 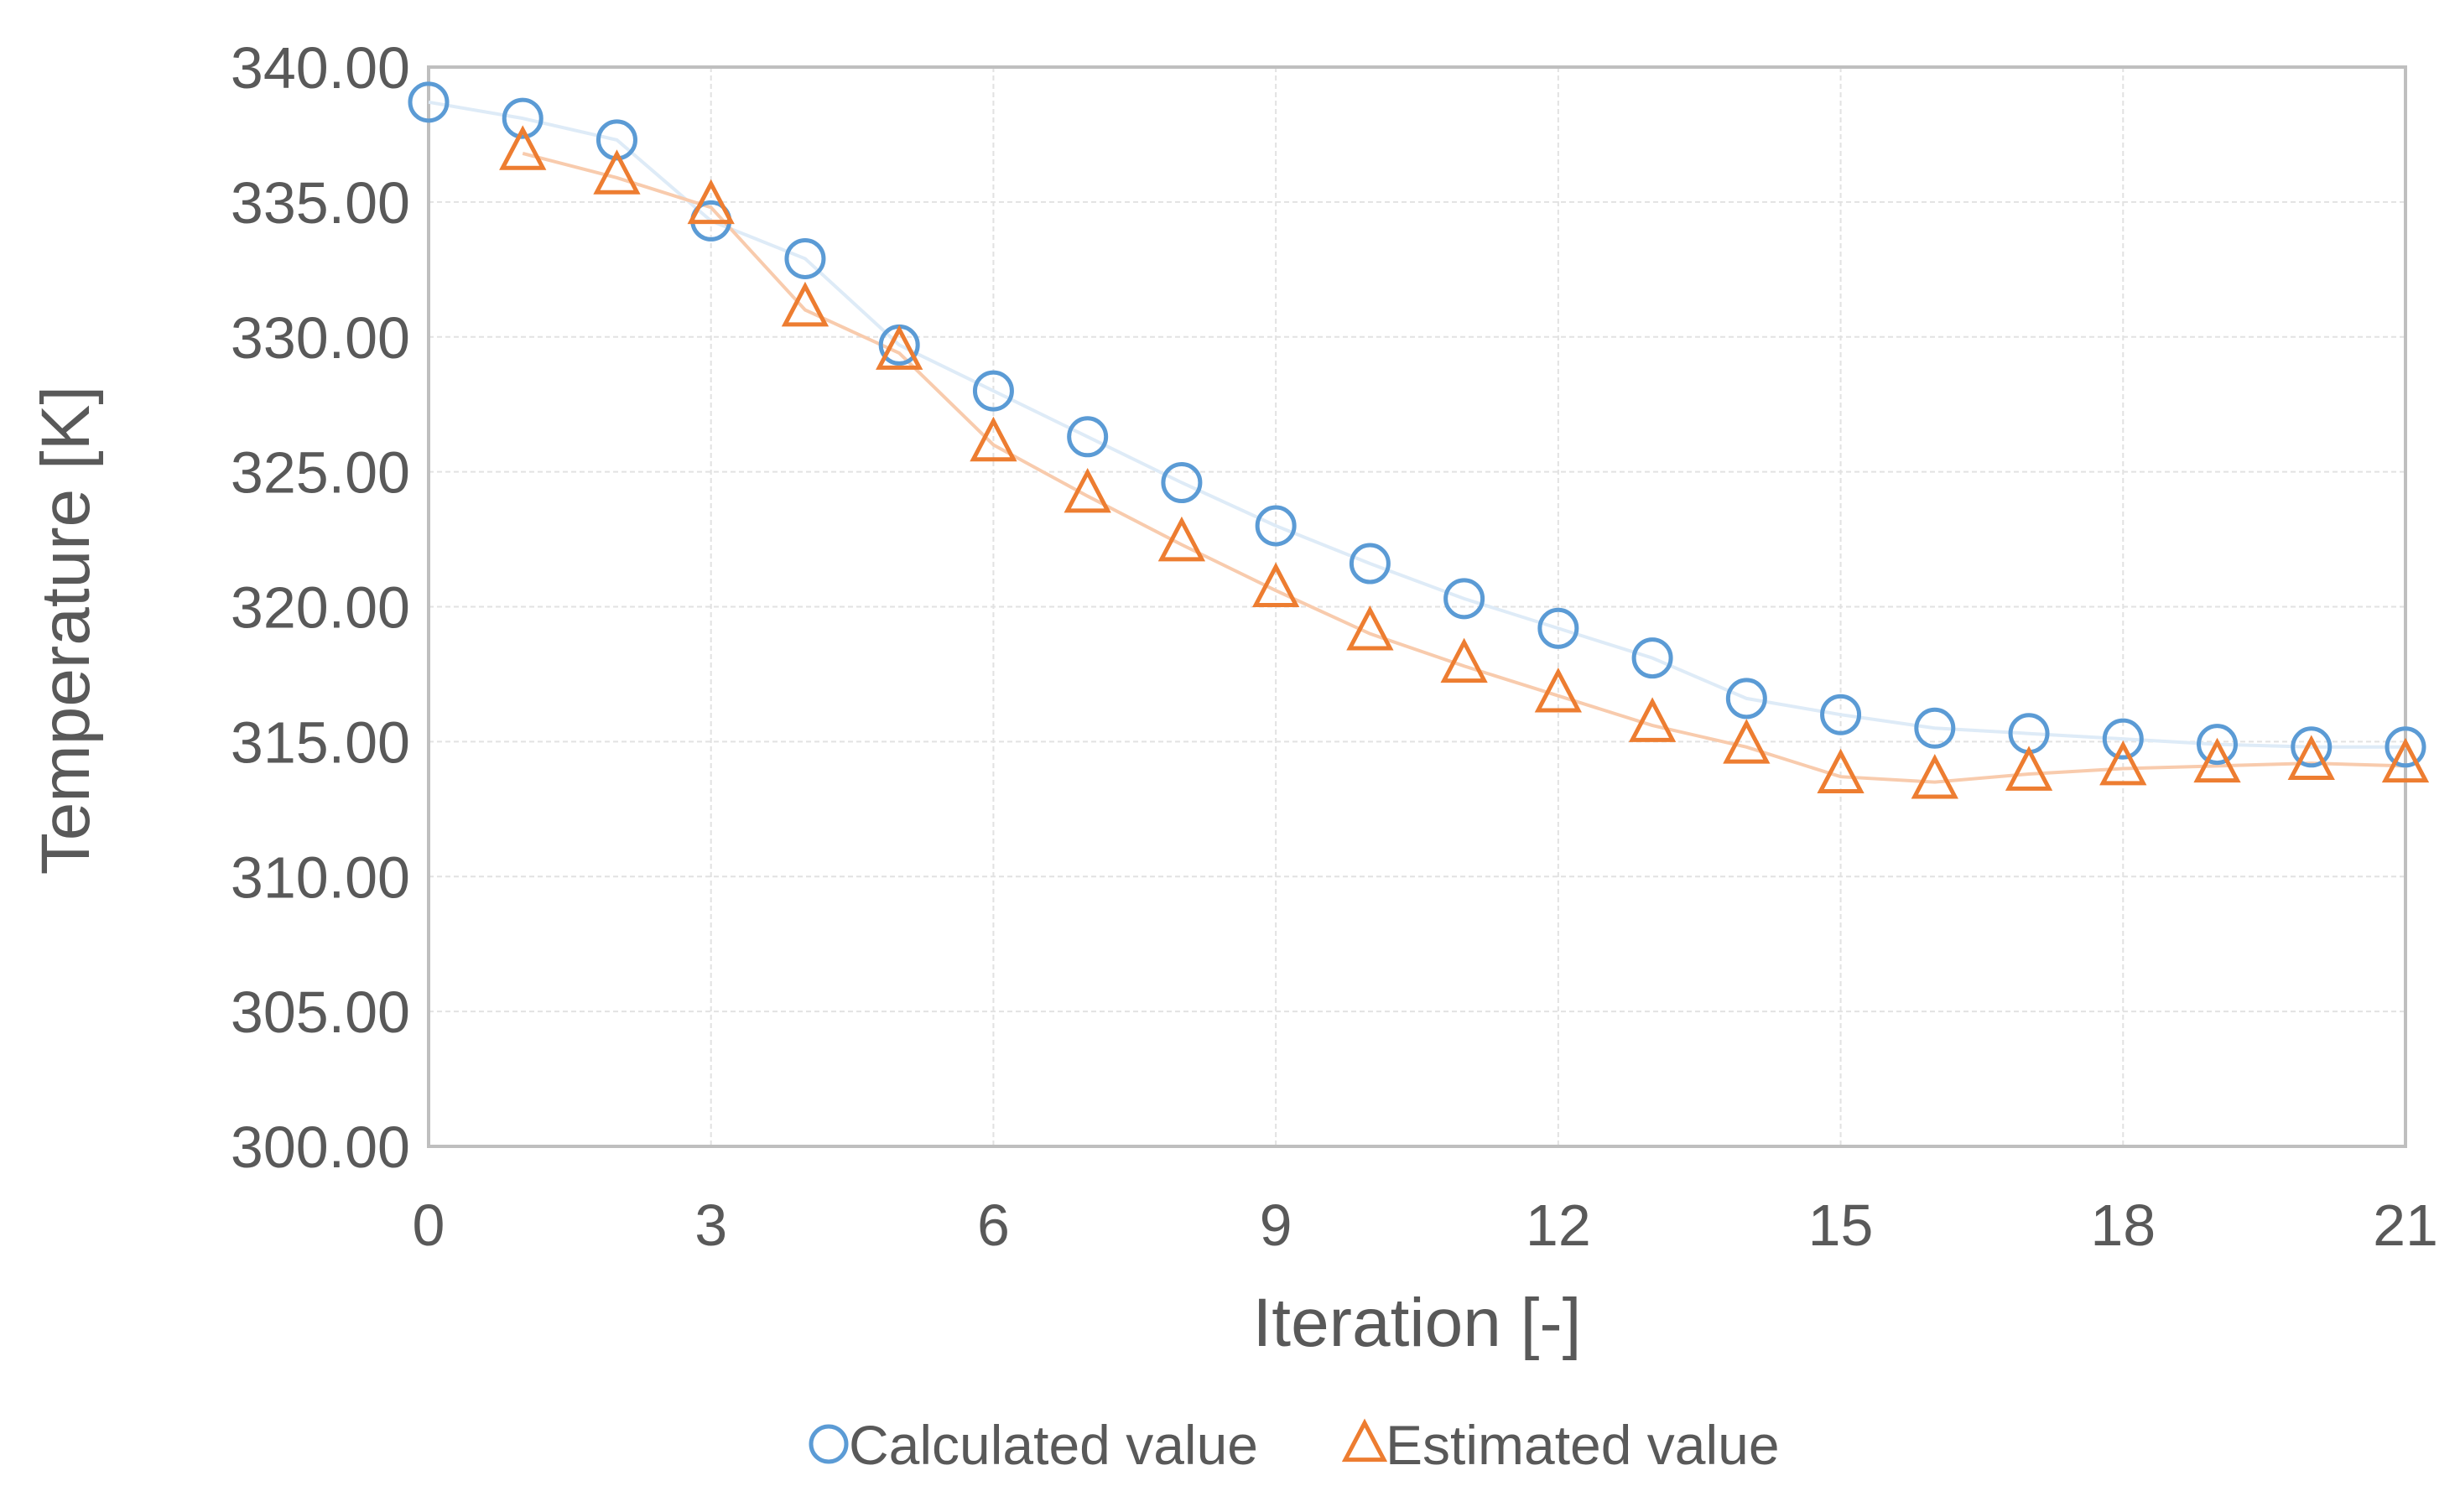 What do you see at coordinates (321, 1012) in the screenshot?
I see `y-tick-label: 305.00` at bounding box center [321, 1012].